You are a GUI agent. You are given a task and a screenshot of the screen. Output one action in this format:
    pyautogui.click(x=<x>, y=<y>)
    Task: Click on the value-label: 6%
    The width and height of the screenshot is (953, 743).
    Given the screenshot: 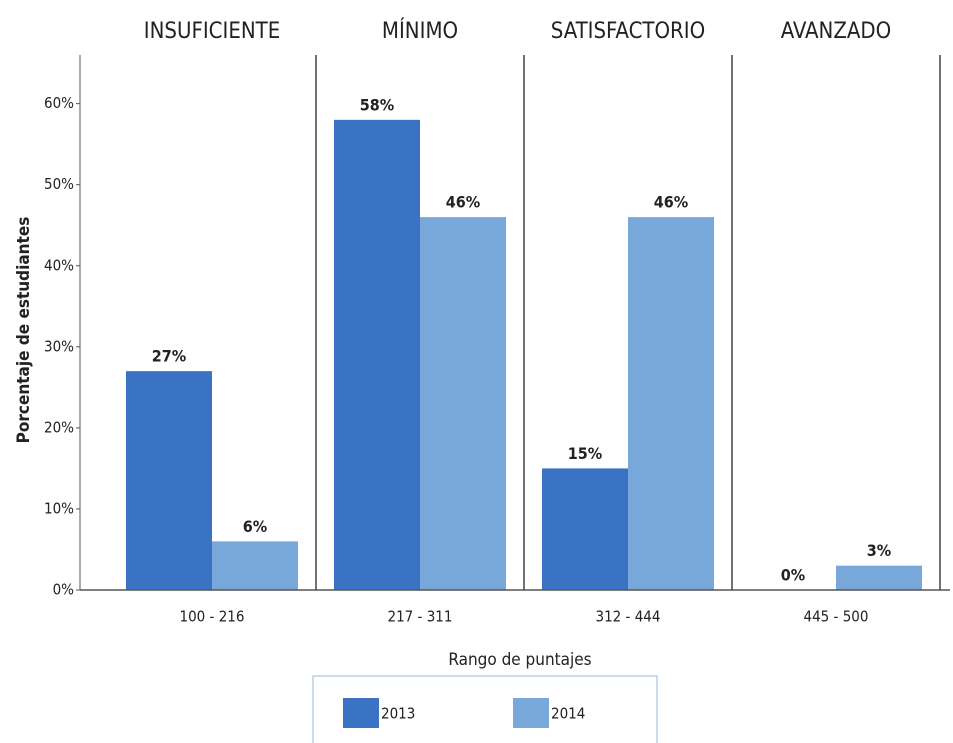 What is the action you would take?
    pyautogui.click(x=255, y=526)
    